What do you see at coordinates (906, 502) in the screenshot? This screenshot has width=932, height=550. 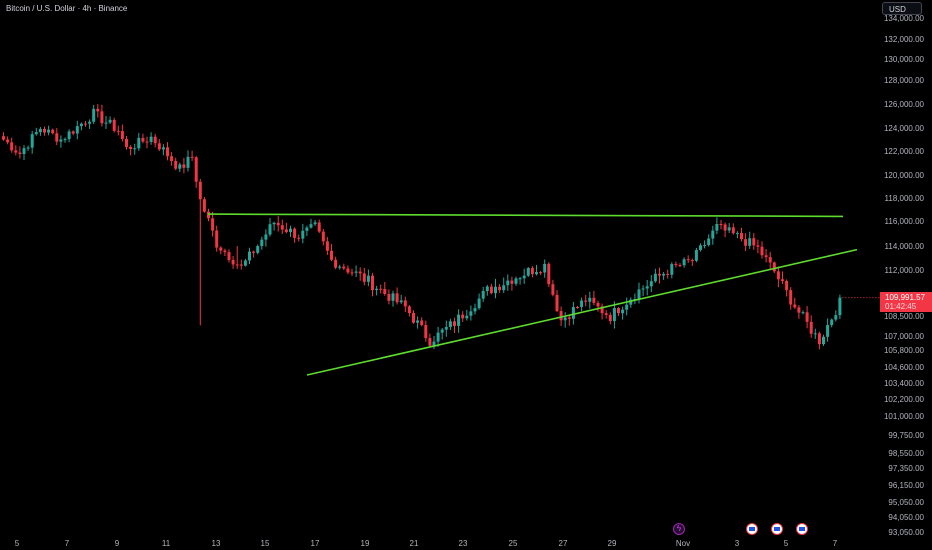 I see `y-tick-label: 95,050.00` at bounding box center [906, 502].